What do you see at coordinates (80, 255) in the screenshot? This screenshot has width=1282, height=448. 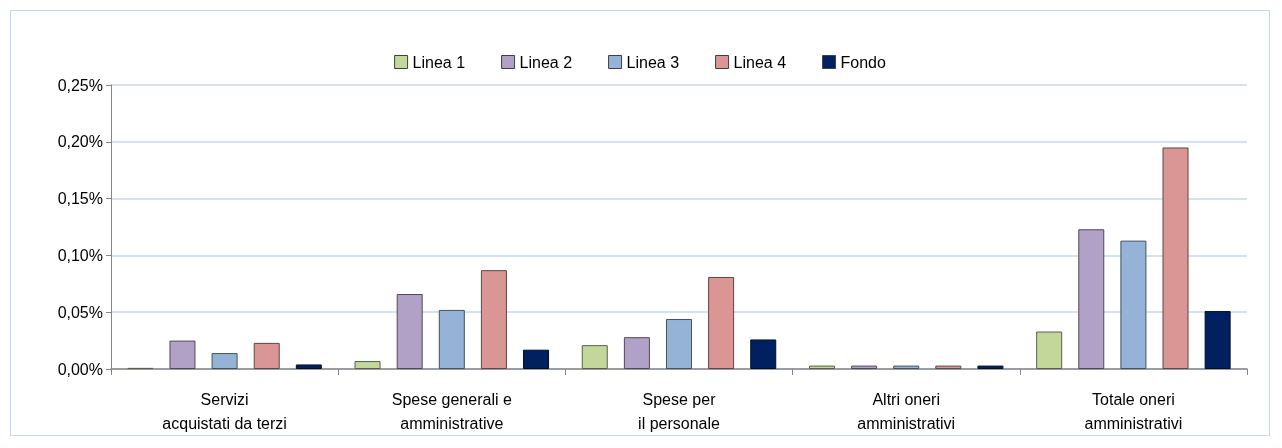 I see `y-tick-label: 0,10%` at bounding box center [80, 255].